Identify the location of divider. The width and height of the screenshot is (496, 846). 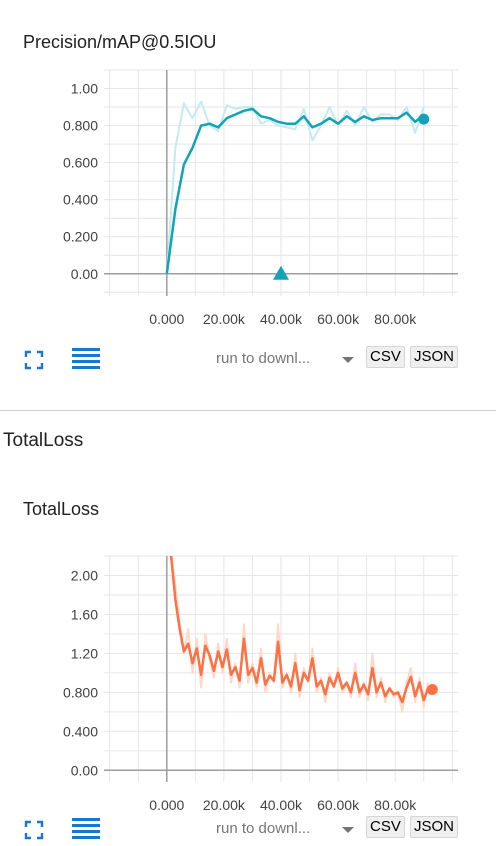
(248, 410).